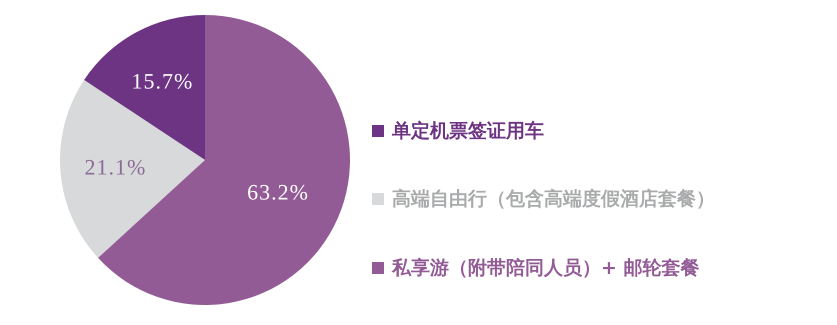 The width and height of the screenshot is (837, 325). What do you see at coordinates (278, 192) in the screenshot?
I see `data-label: 63.2%` at bounding box center [278, 192].